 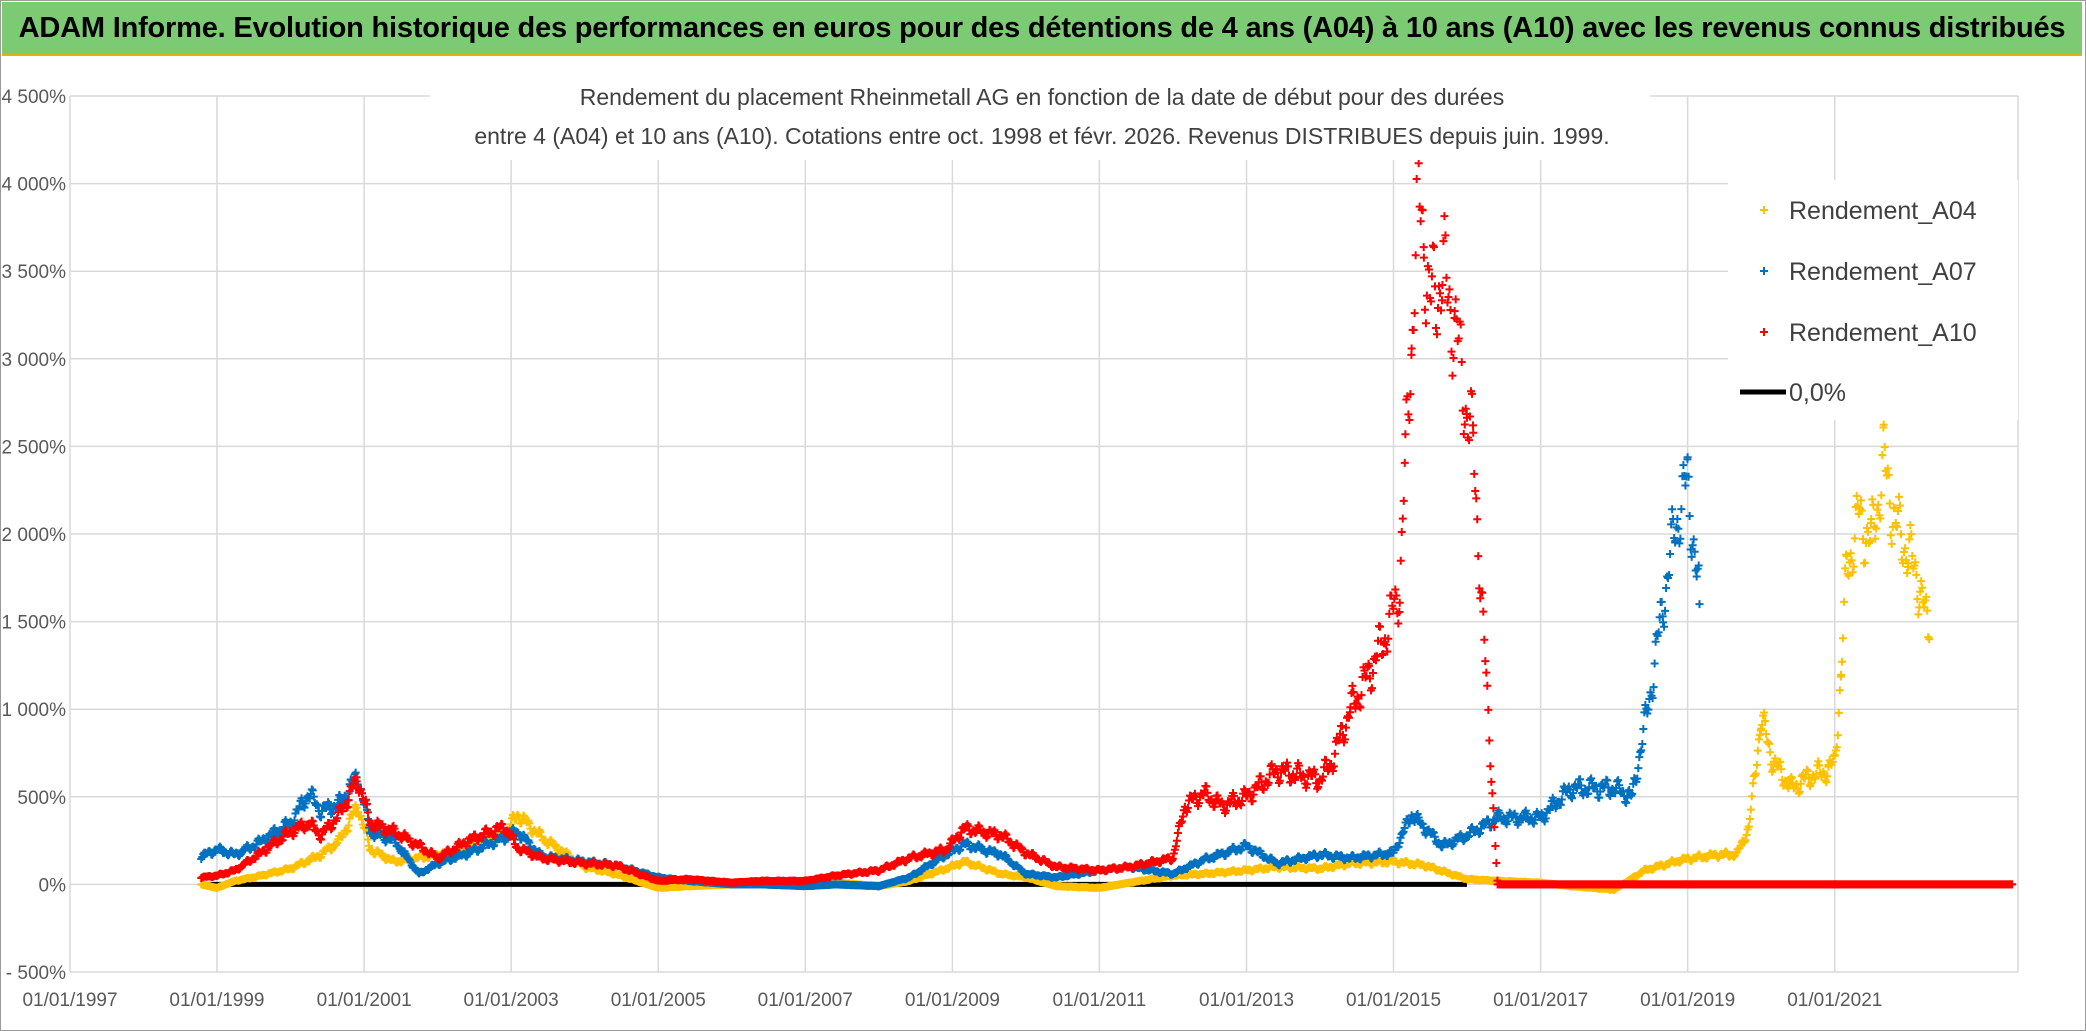 What do you see at coordinates (511, 1000) in the screenshot?
I see `x-tick-label: 01/01/2003` at bounding box center [511, 1000].